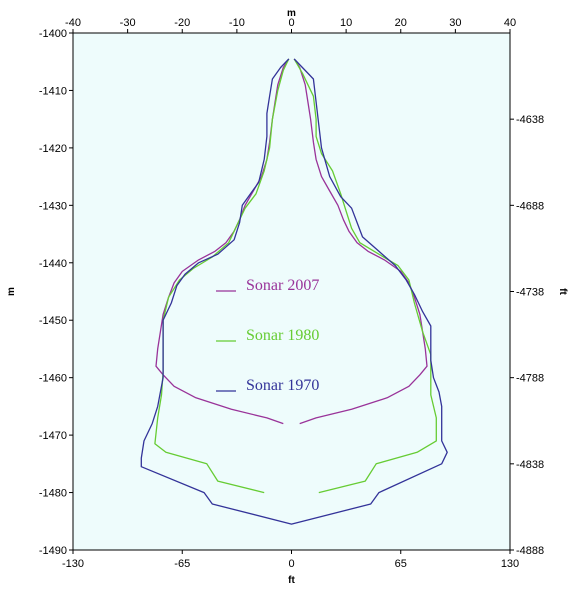  Describe the element at coordinates (53, 206) in the screenshot. I see `left-tick-label: -1430` at that location.